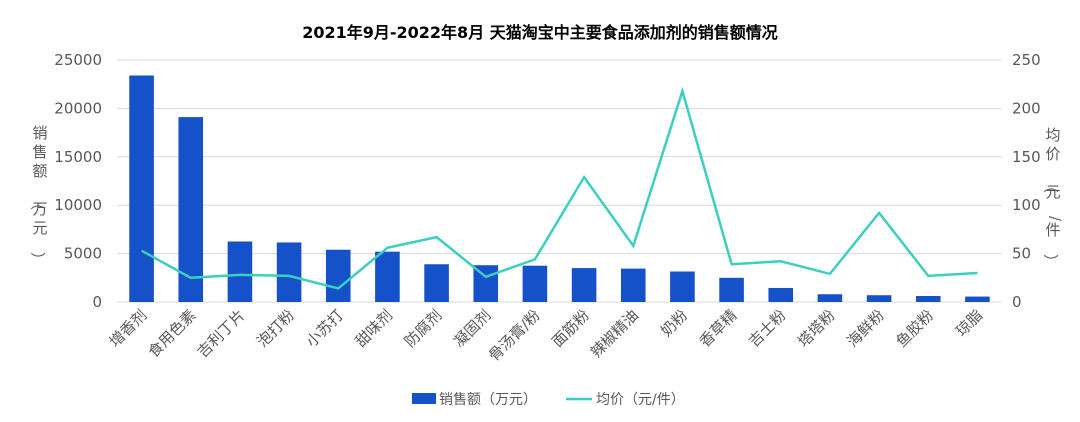  I want to click on left-axis-title: 销售额（万元）, so click(37, 195).